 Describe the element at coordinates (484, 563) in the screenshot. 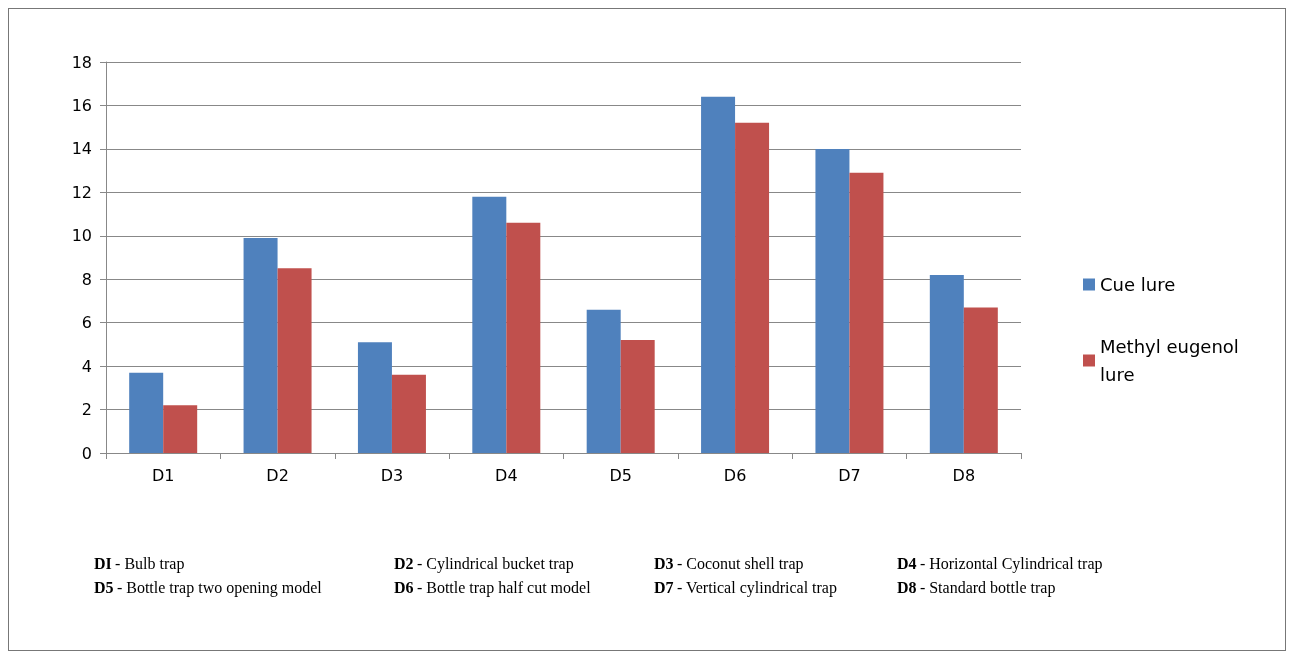

I see `text: D2 - Cylindrical bucket trap` at that location.